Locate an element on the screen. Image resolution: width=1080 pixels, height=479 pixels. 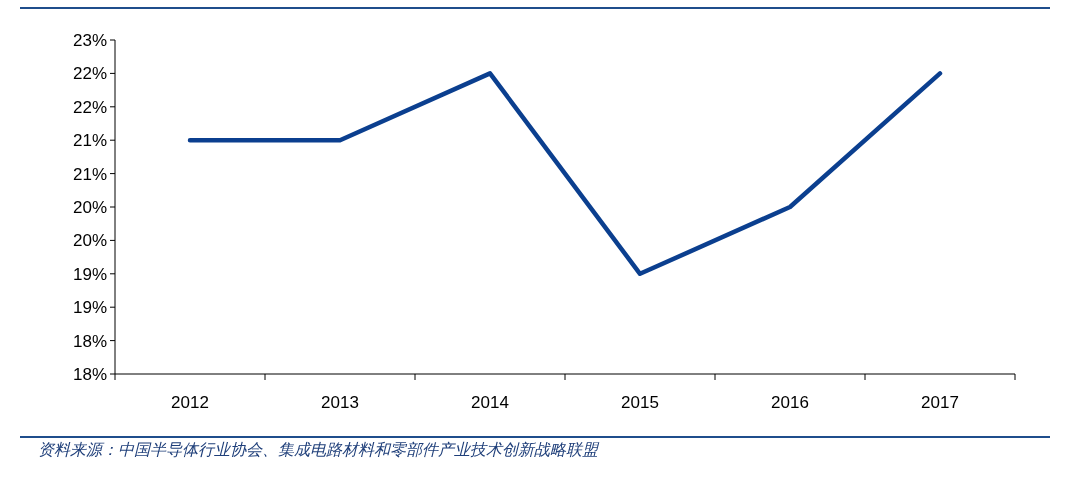
x-tick-label: 2017 is located at coordinates (940, 402).